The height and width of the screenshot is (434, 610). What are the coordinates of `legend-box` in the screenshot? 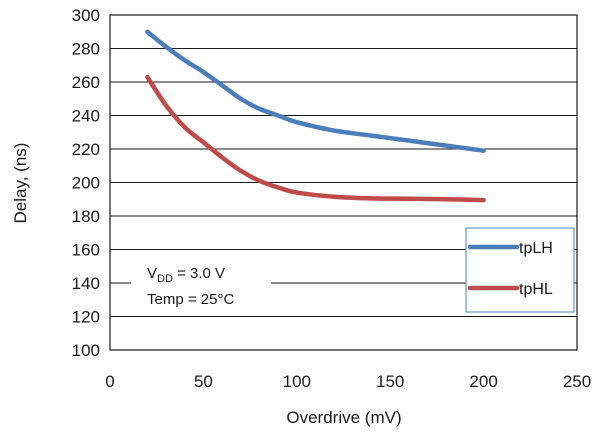 It's located at (520, 270).